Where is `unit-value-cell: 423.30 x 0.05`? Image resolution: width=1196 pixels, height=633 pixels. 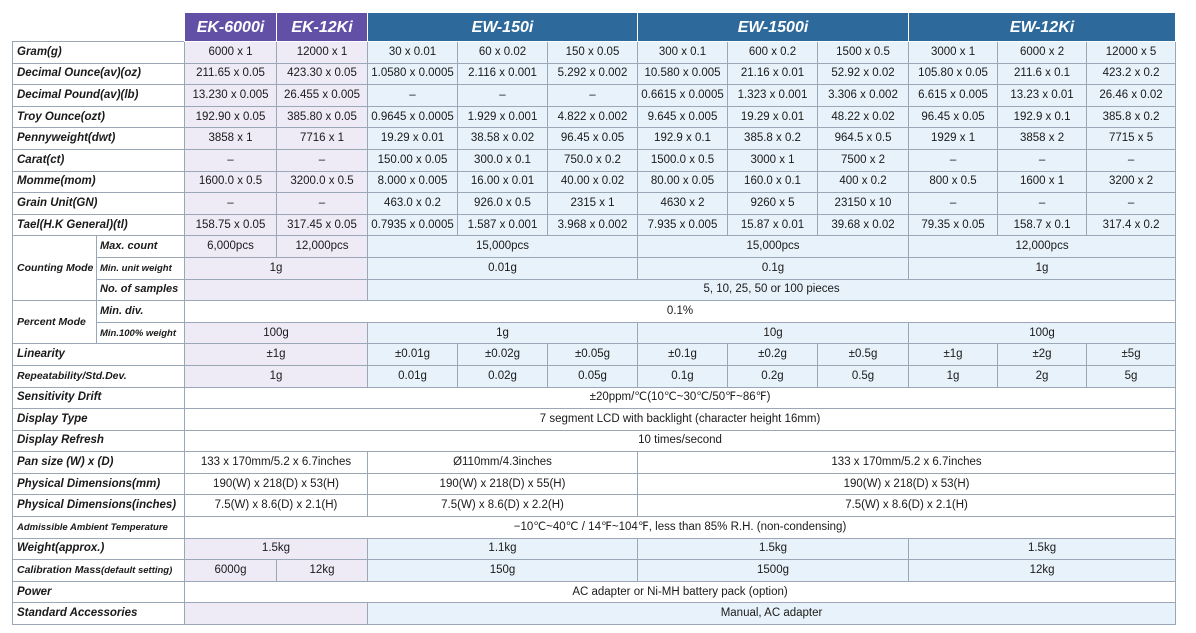 unit-value-cell: 423.30 x 0.05 is located at coordinates (322, 74).